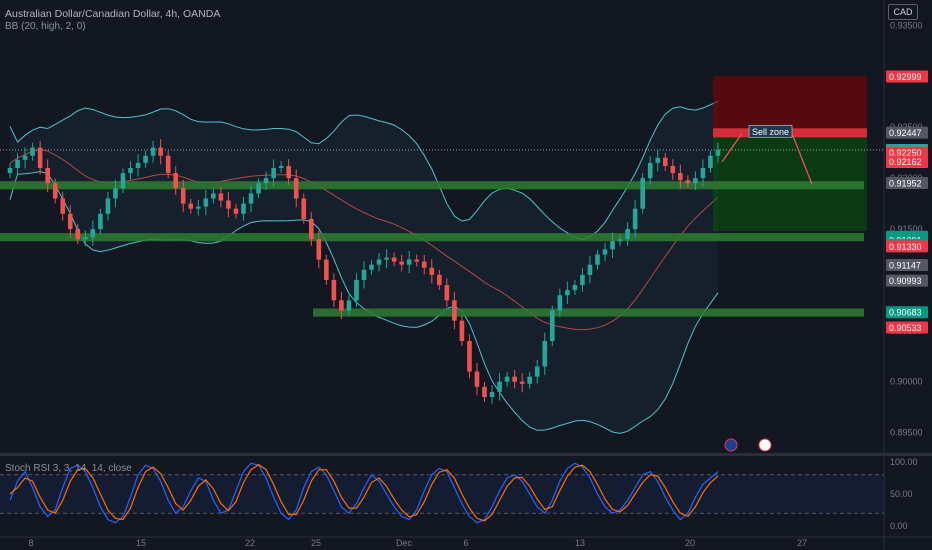 This screenshot has height=550, width=932. Describe the element at coordinates (903, 12) in the screenshot. I see `currency-button: CAD` at that location.